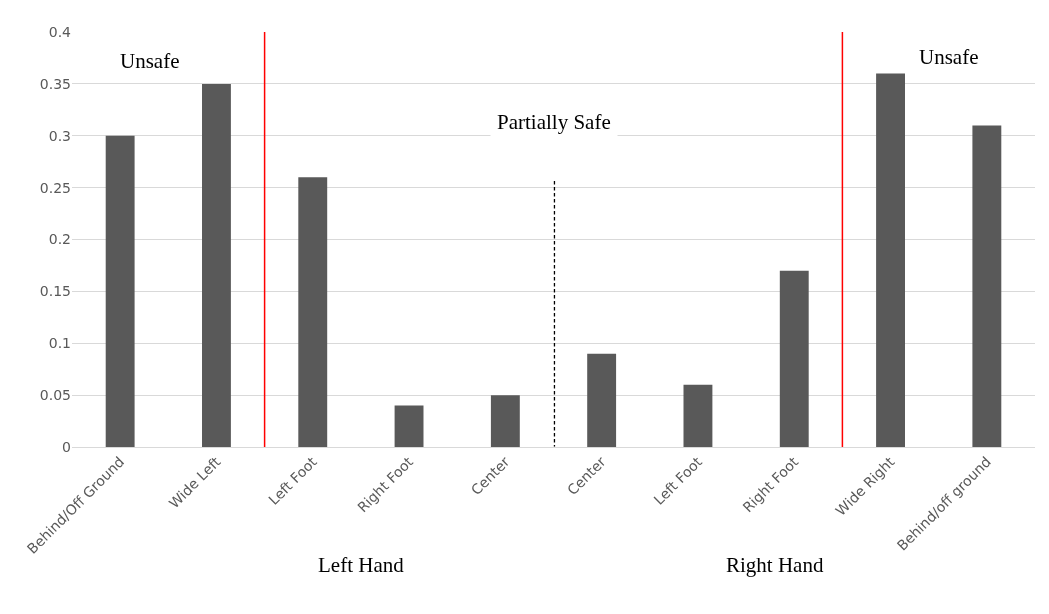  Describe the element at coordinates (55, 291) in the screenshot. I see `y-tick-label: 0.15` at that location.